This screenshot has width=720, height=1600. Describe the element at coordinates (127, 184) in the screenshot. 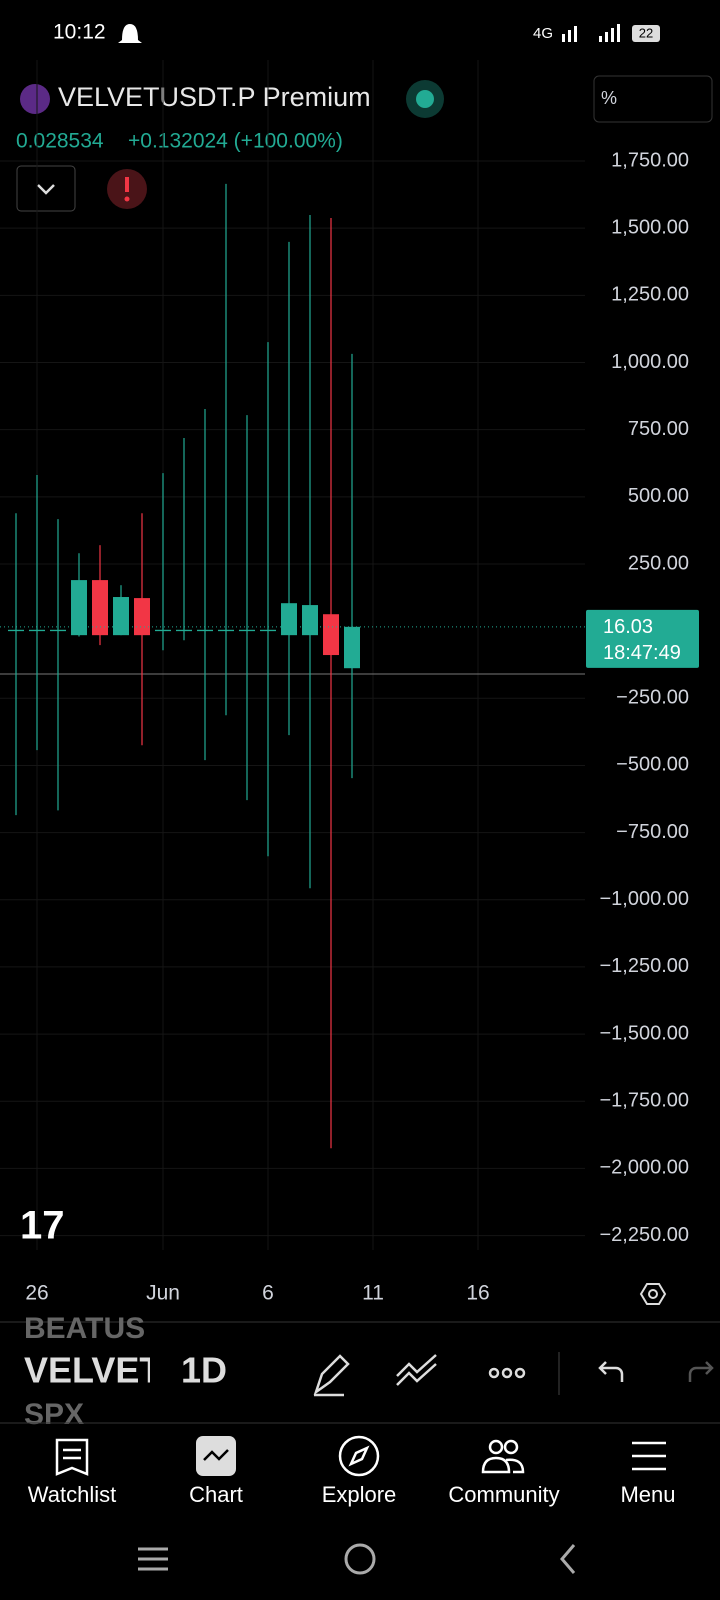

I see `alert-icon` at that location.